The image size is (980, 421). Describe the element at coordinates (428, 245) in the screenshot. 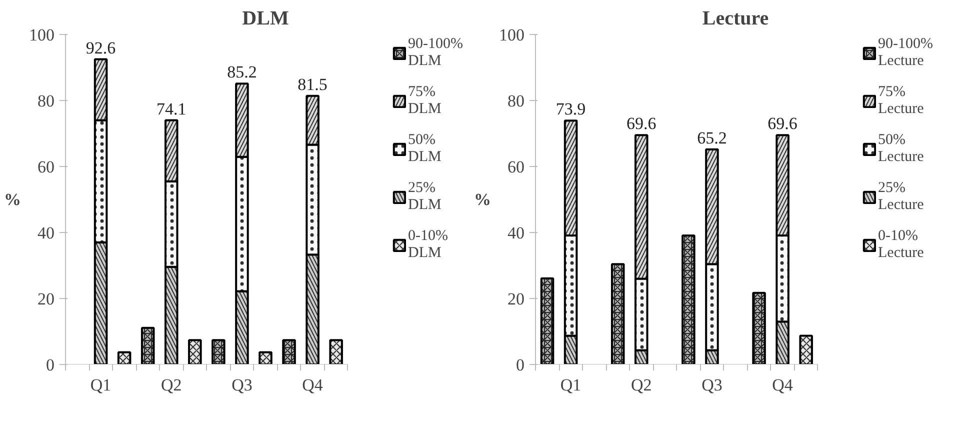

I see `legend-label: 0-10% DLM` at that location.